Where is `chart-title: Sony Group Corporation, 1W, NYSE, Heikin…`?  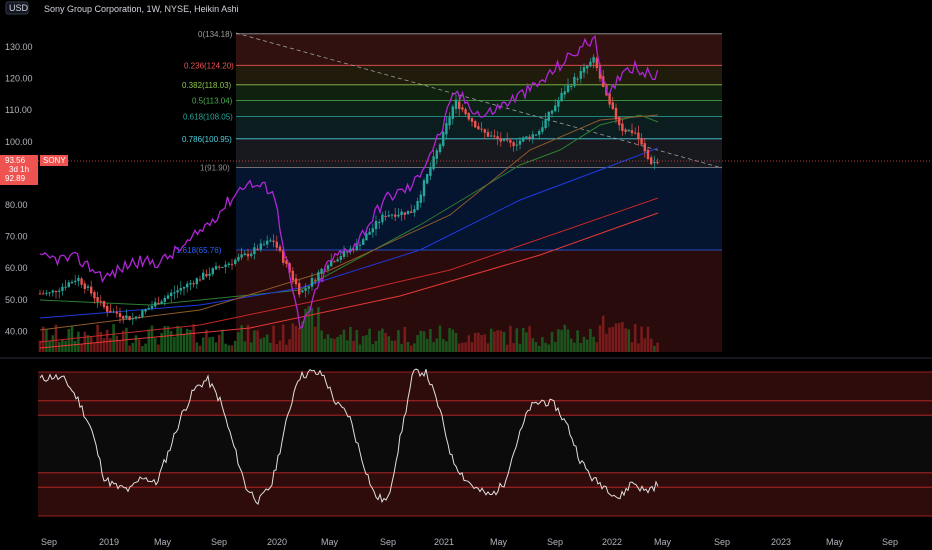
chart-title: Sony Group Corporation, 1W, NYSE, Heikin… is located at coordinates (141, 9).